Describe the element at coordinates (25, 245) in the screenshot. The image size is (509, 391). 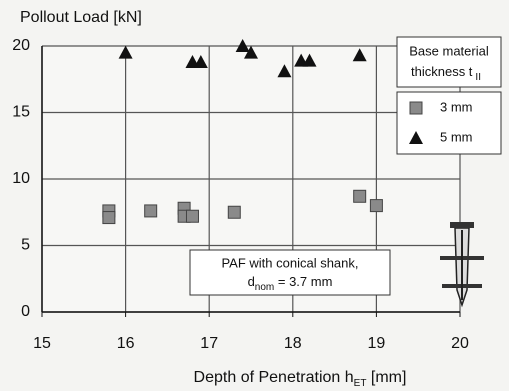
I see `y-tick-label: 5` at that location.